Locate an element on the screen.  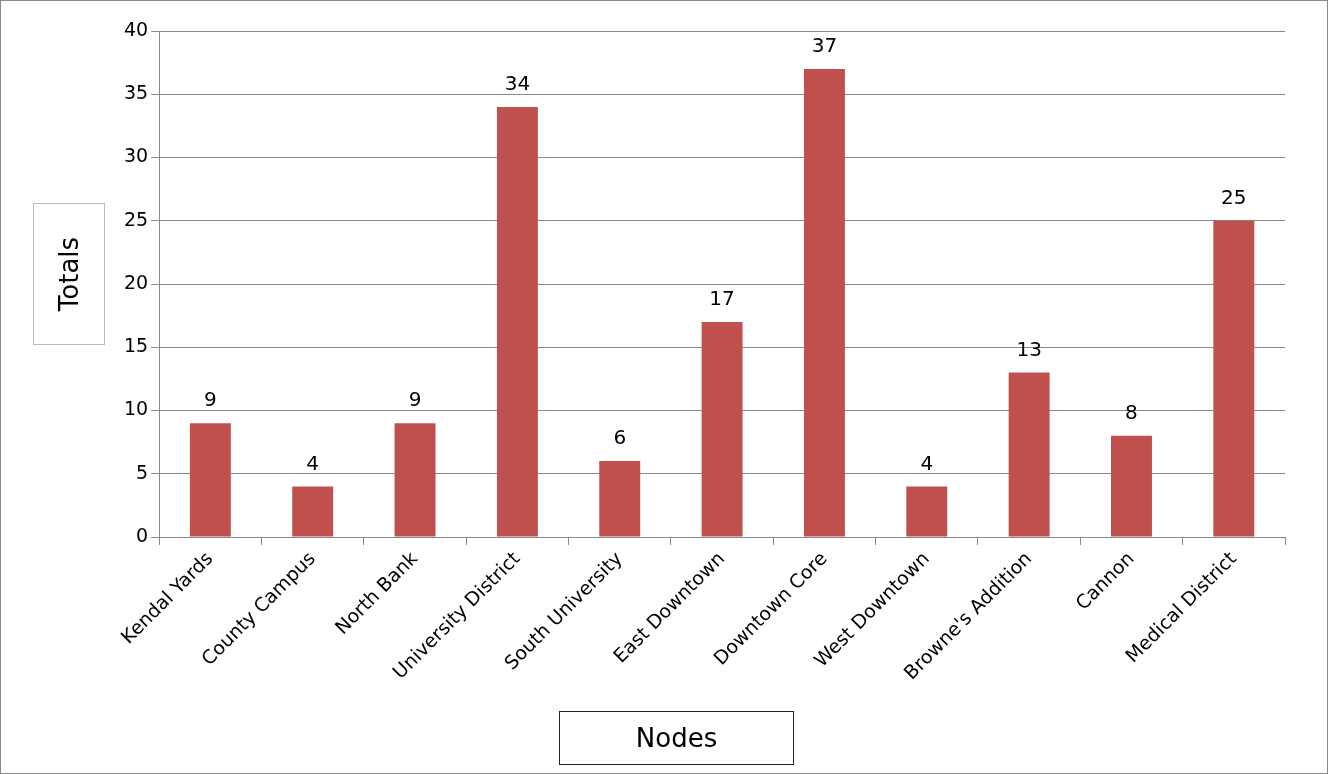
y-tick-label: 5 is located at coordinates (142, 471).